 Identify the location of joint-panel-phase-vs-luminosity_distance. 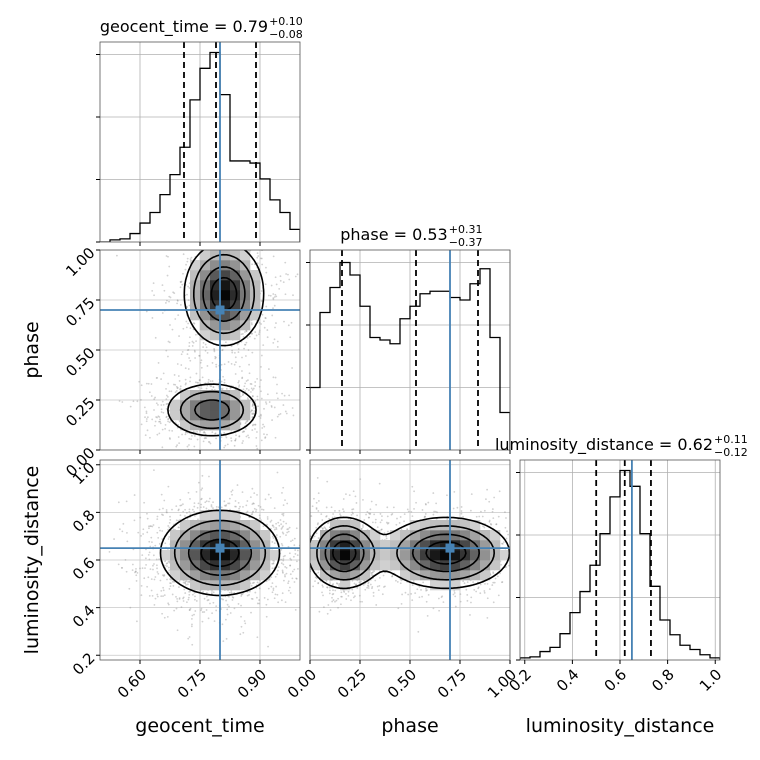
(410, 561).